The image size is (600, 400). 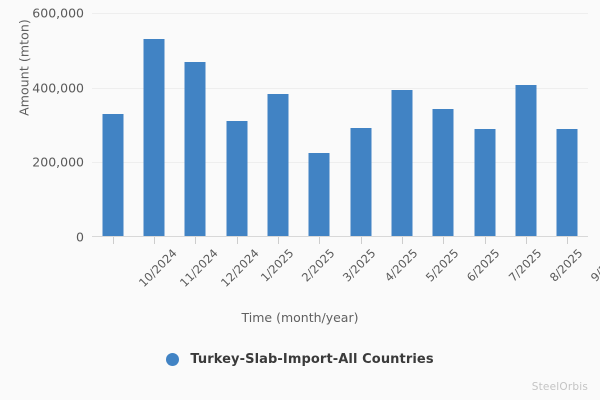 What do you see at coordinates (42, 125) in the screenshot?
I see `y-axis-tick-labels: 0 200,000 400,000 600,000` at bounding box center [42, 125].